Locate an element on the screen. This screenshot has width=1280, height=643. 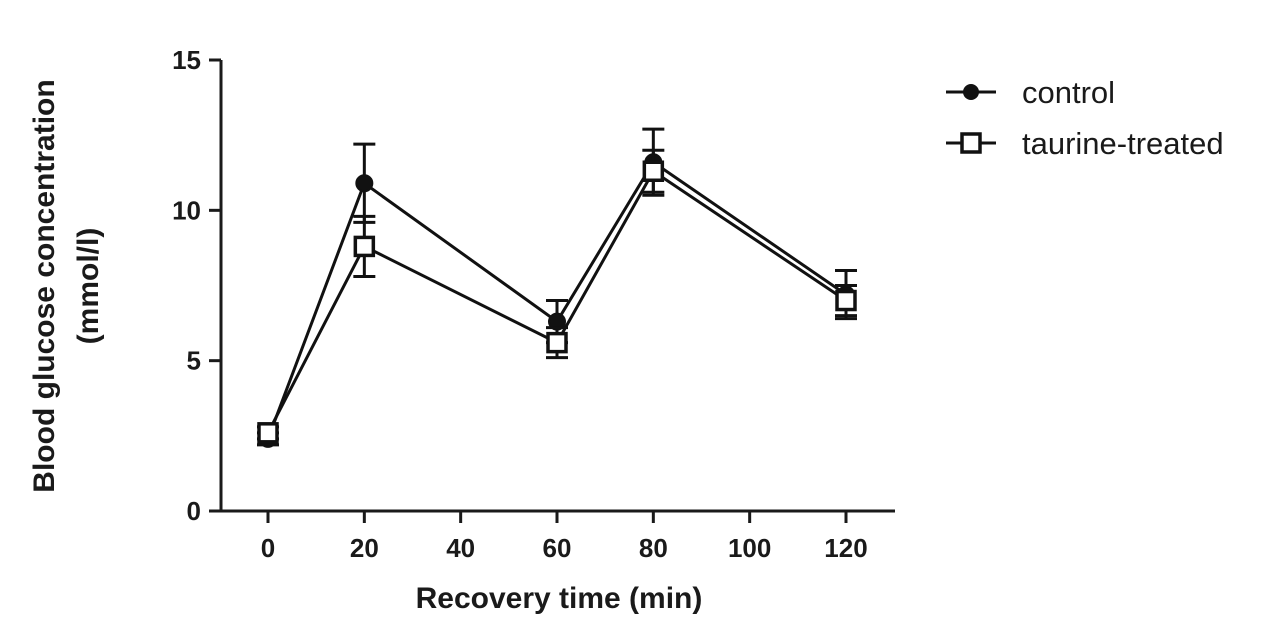
y-tick-label: 0 is located at coordinates (194, 511).